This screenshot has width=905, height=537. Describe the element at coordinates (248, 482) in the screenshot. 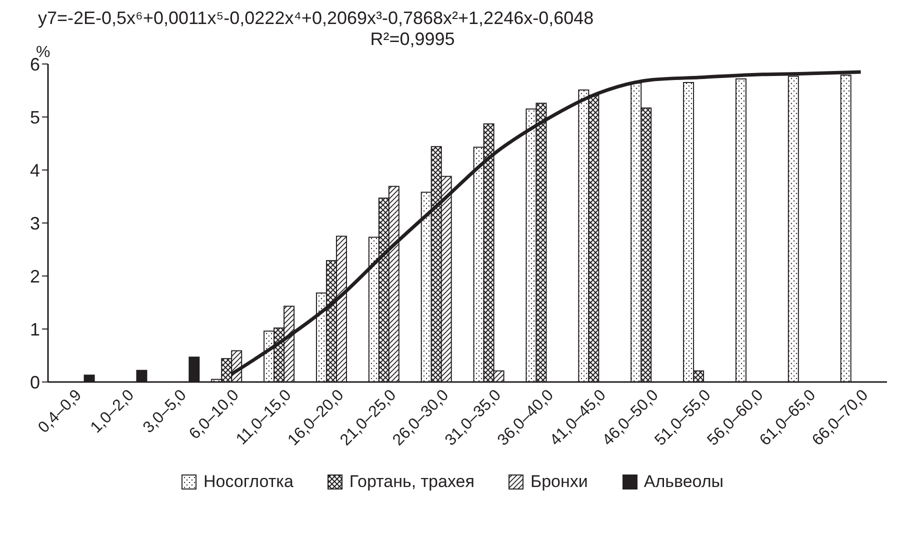

I see `legend-label: Носоглотка` at that location.